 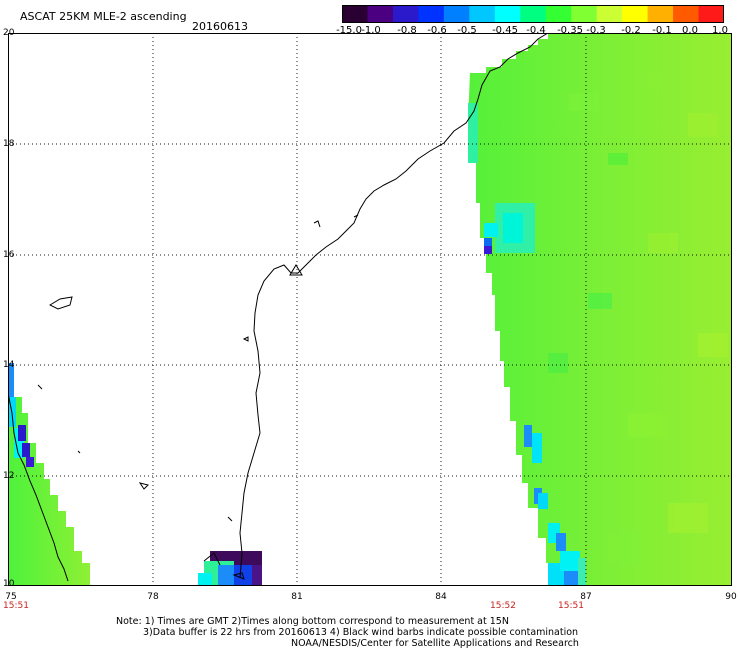 I want to click on x-tick-78: 78, so click(x=152, y=597).